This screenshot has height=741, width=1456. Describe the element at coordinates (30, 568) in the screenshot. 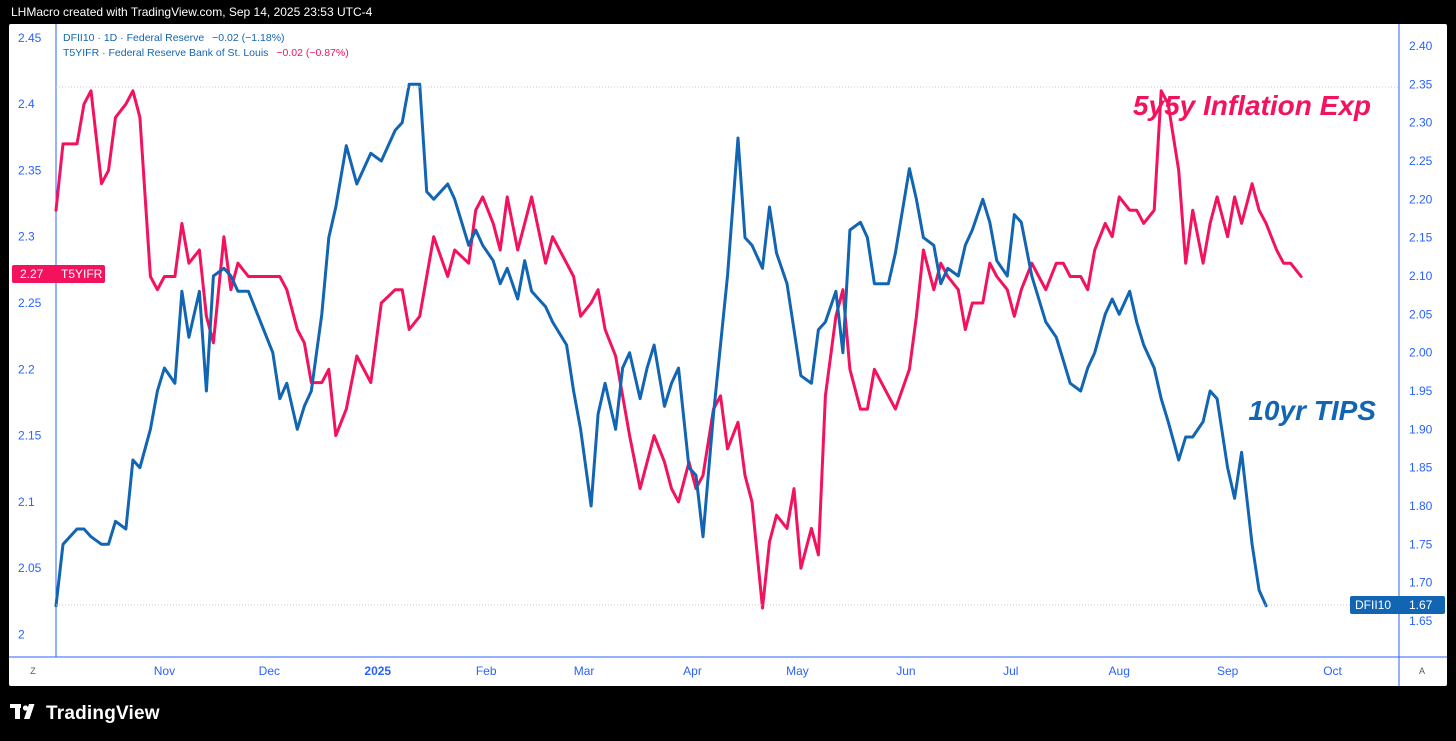

I see `left-axis-tick-label: 2.05` at that location.